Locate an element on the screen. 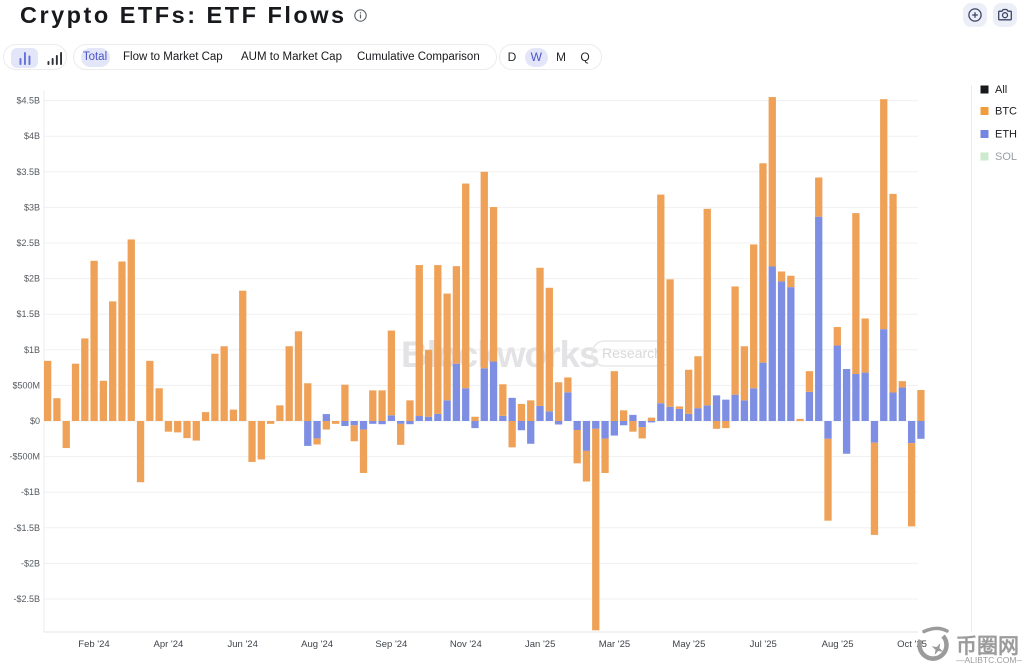 This screenshot has width=1024, height=670. svg-text: Jun '24 is located at coordinates (243, 644).